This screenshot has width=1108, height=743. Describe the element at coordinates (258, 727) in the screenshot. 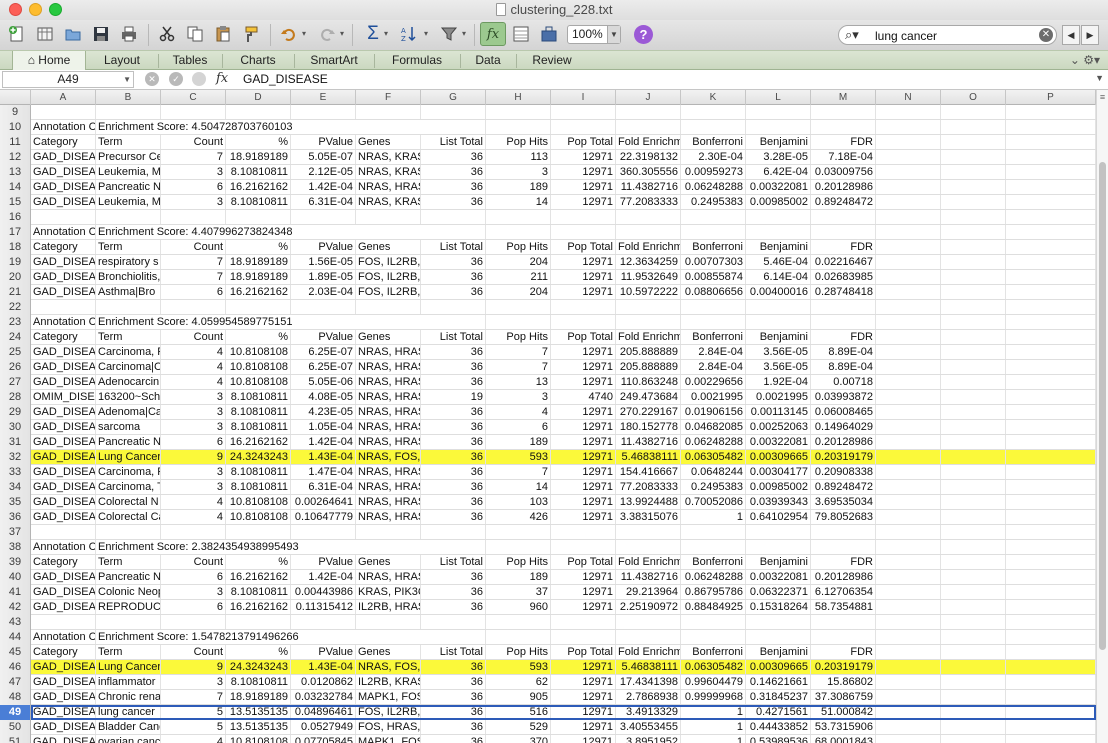

I see `cell: 13.5135135` at that location.